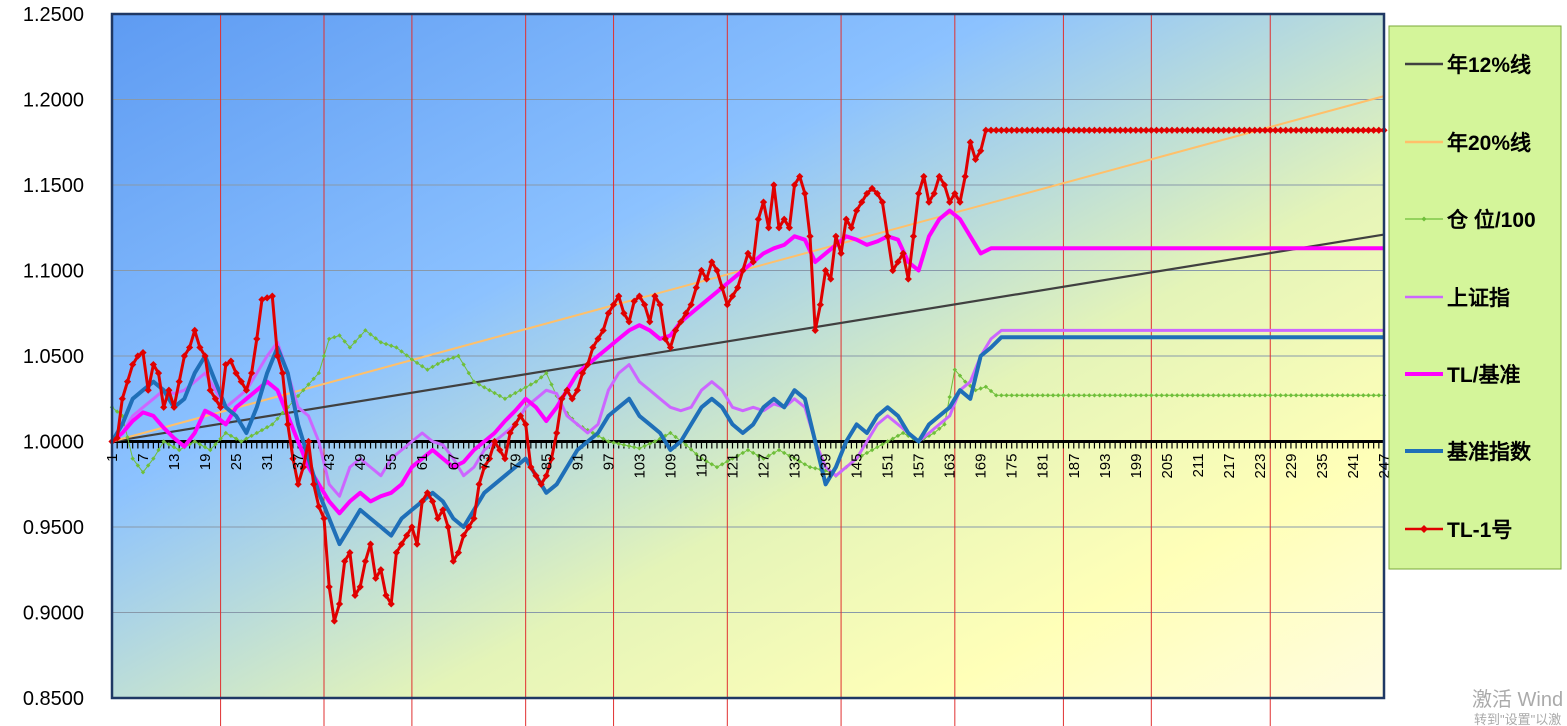  What do you see at coordinates (1470, 220) in the screenshot?
I see `legend-item-position: 仓 位/100` at bounding box center [1470, 220].